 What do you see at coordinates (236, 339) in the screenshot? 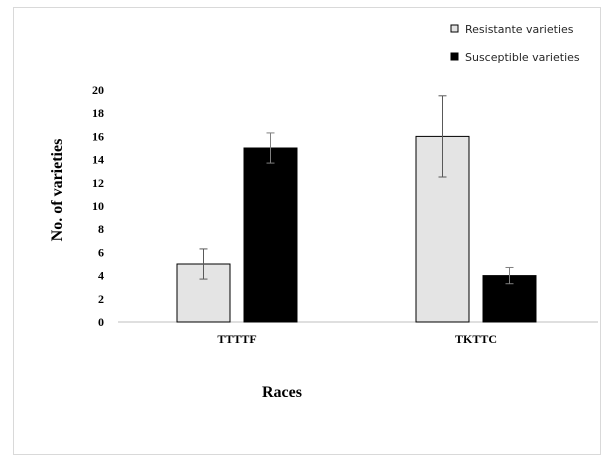
I see `x-category-label: TTTTF` at bounding box center [236, 339].